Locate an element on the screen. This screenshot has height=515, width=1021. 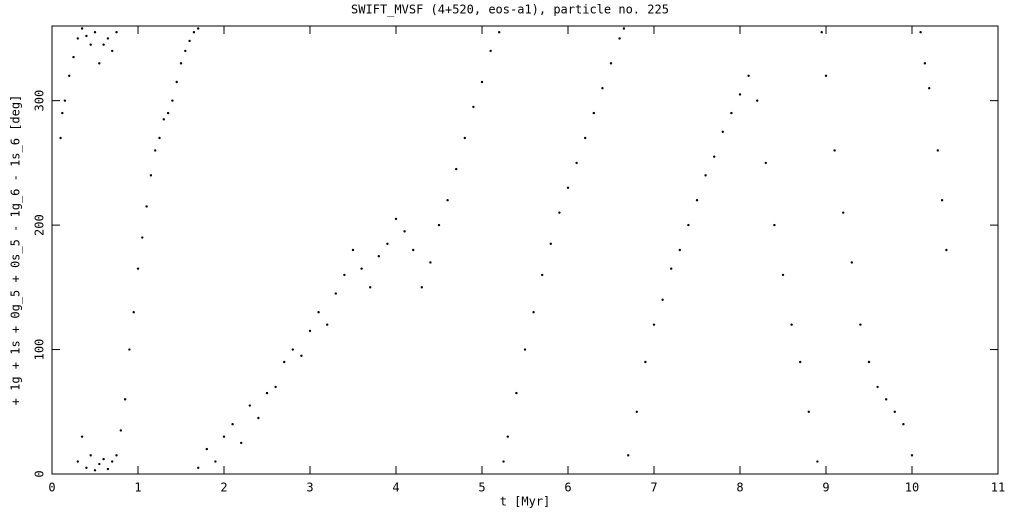
x-tick-label: 1 is located at coordinates (137, 488).